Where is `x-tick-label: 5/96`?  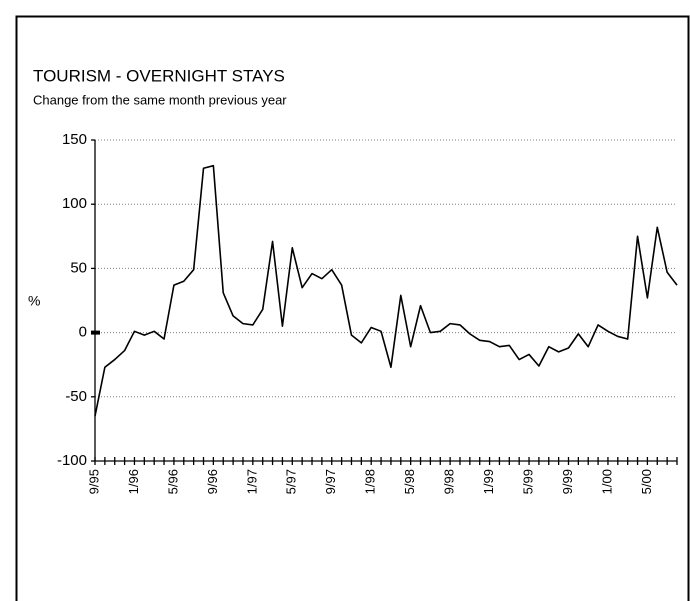 x-tick-label: 5/96 is located at coordinates (172, 481).